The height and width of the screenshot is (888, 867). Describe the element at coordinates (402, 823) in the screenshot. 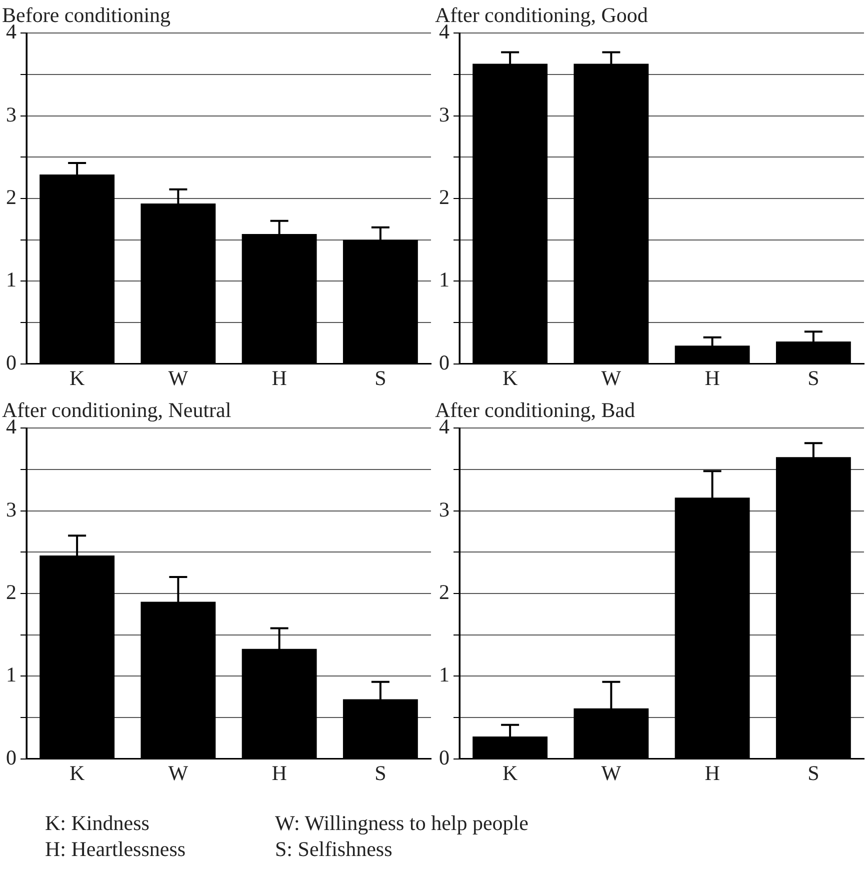

I see `text: W: Willingness to help people` at that location.